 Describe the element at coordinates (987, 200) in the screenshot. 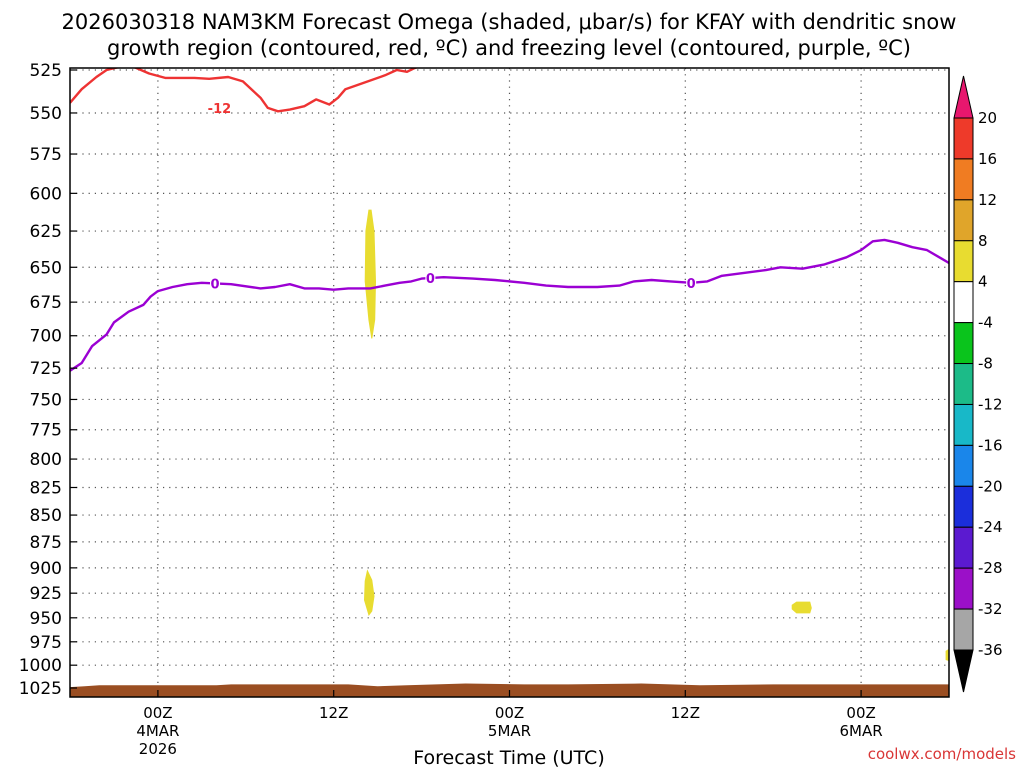

I see `colorbar-tick-label: 12` at that location.